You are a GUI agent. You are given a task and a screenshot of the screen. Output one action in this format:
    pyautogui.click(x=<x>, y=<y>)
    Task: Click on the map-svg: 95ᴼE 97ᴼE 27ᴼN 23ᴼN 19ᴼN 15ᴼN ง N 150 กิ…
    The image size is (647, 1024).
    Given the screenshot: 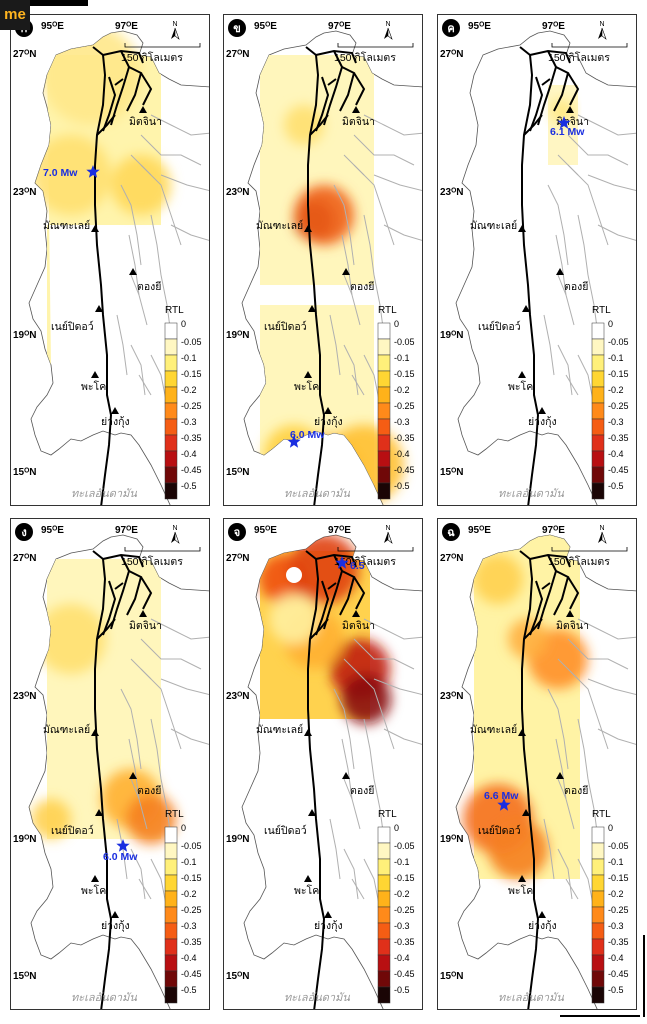 What is the action you would take?
    pyautogui.click(x=111, y=766)
    